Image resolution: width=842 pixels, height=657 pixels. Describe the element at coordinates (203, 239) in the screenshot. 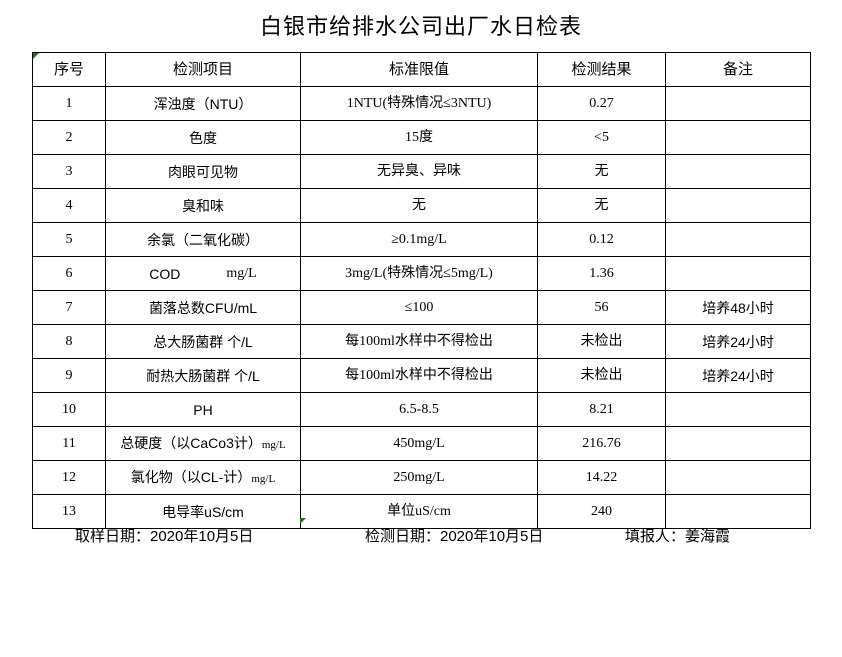

I see `cell-item: 余氯（二氧化碳）` at that location.